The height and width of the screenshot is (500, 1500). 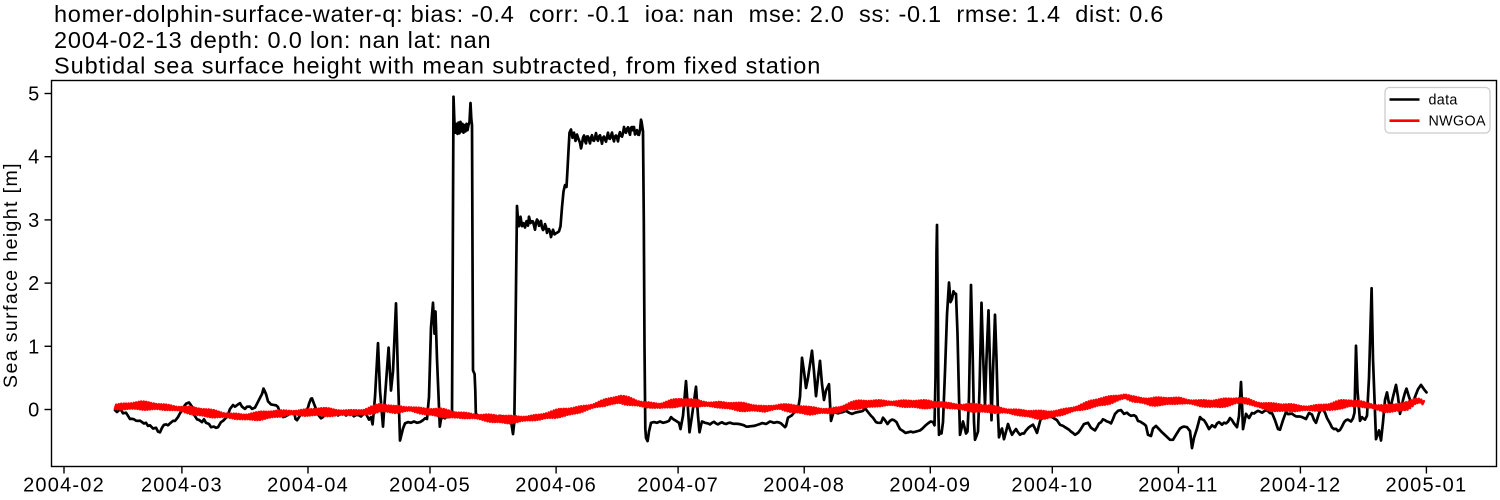 I want to click on svg-text: 2004-02, so click(x=64, y=486).